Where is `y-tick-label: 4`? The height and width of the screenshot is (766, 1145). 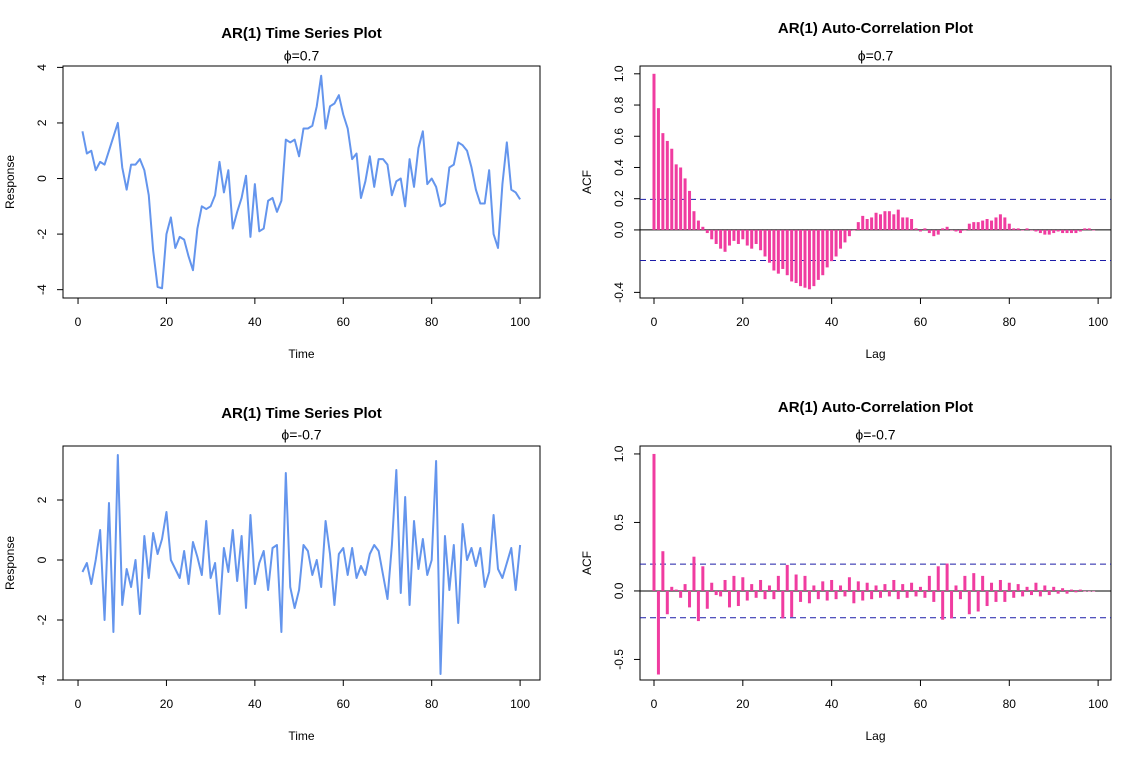
y-tick-label: 4 is located at coordinates (42, 67).